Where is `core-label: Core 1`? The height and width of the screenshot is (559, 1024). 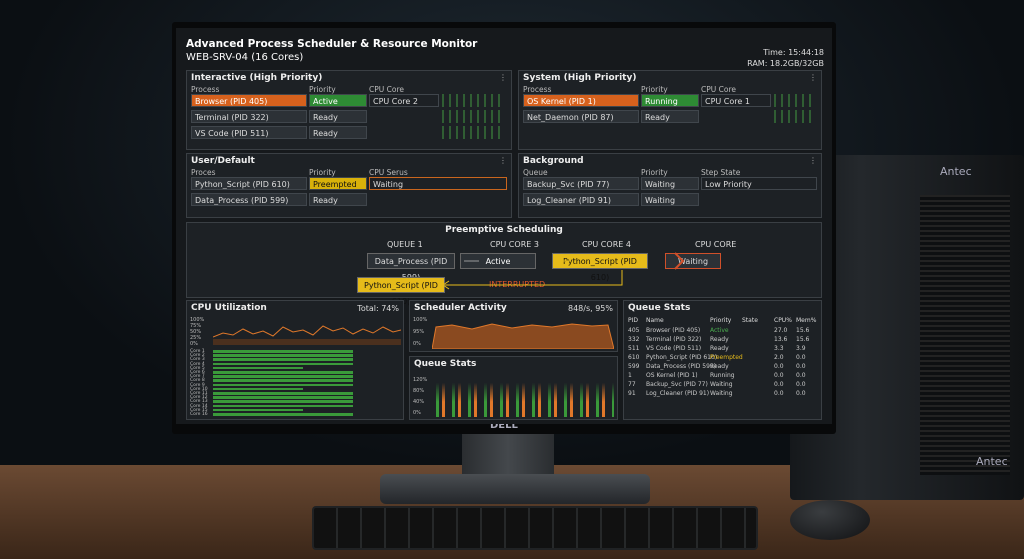 core-label: Core 1 is located at coordinates (197, 351).